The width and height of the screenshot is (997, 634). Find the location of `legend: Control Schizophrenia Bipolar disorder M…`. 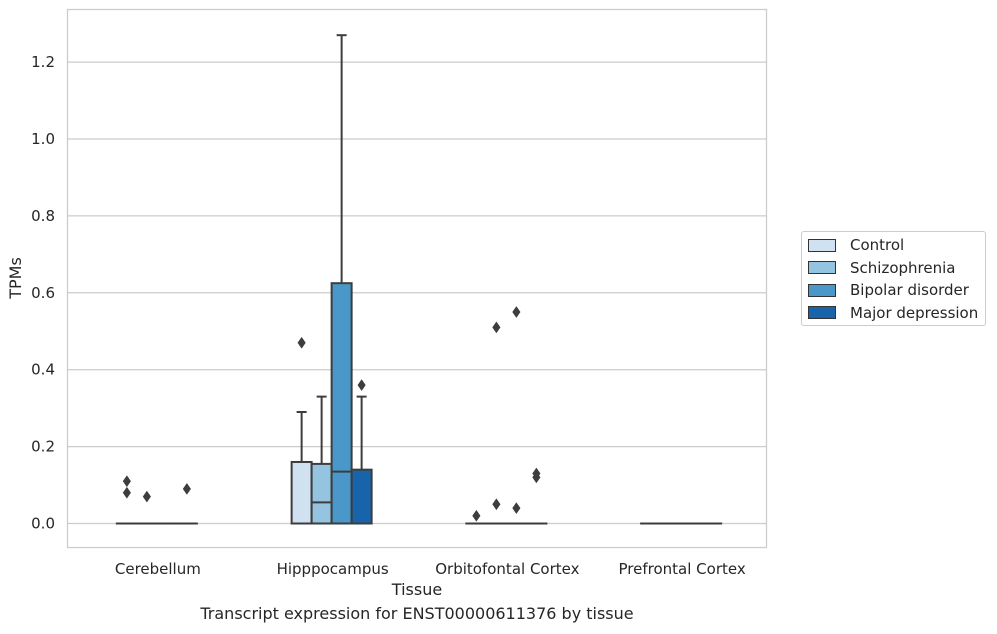

legend: Control Schizophrenia Bipolar disorder M… is located at coordinates (893, 278).